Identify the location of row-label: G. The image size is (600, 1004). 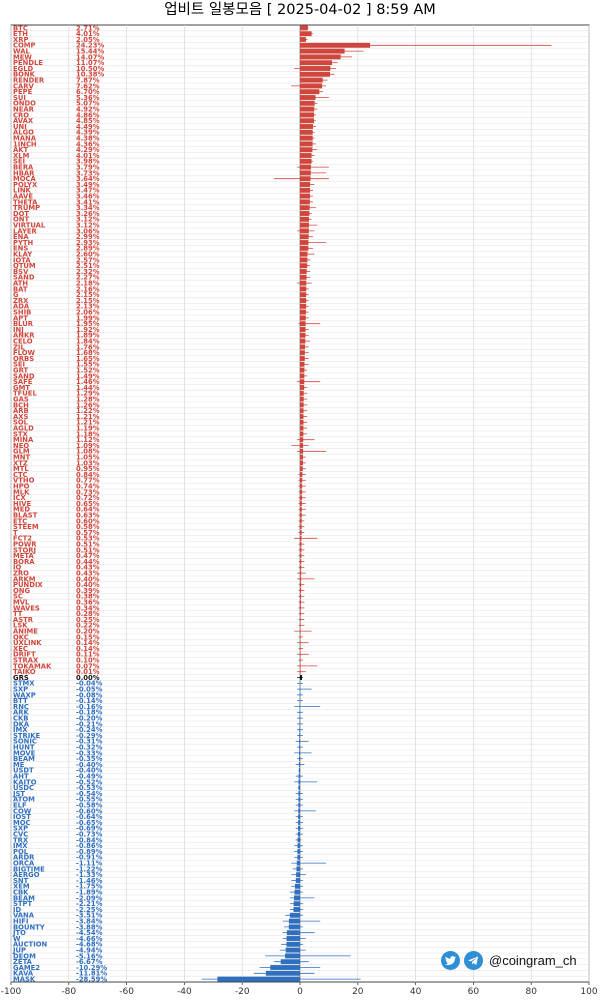
(16, 295).